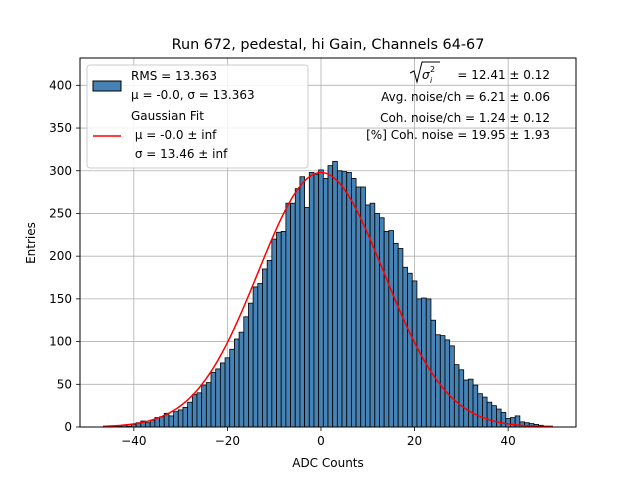  Describe the element at coordinates (60, 128) in the screenshot. I see `y-tick-label: 350` at that location.